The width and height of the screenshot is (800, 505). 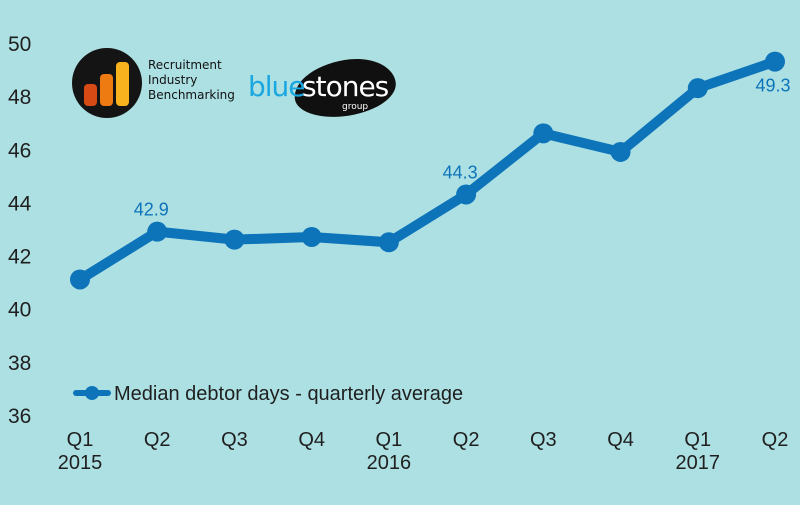 I want to click on x-year-label: 2016, so click(x=389, y=463).